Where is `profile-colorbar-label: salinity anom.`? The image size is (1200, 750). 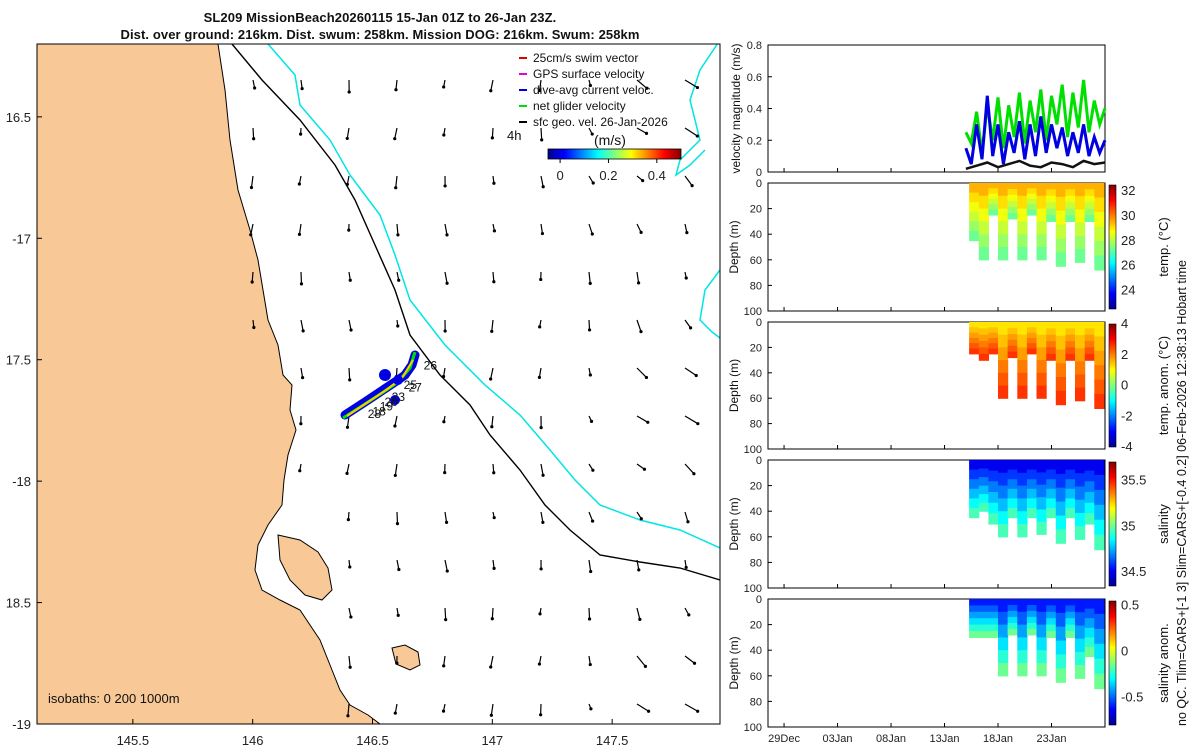
profile-colorbar-label: salinity anom. is located at coordinates (1163, 662).